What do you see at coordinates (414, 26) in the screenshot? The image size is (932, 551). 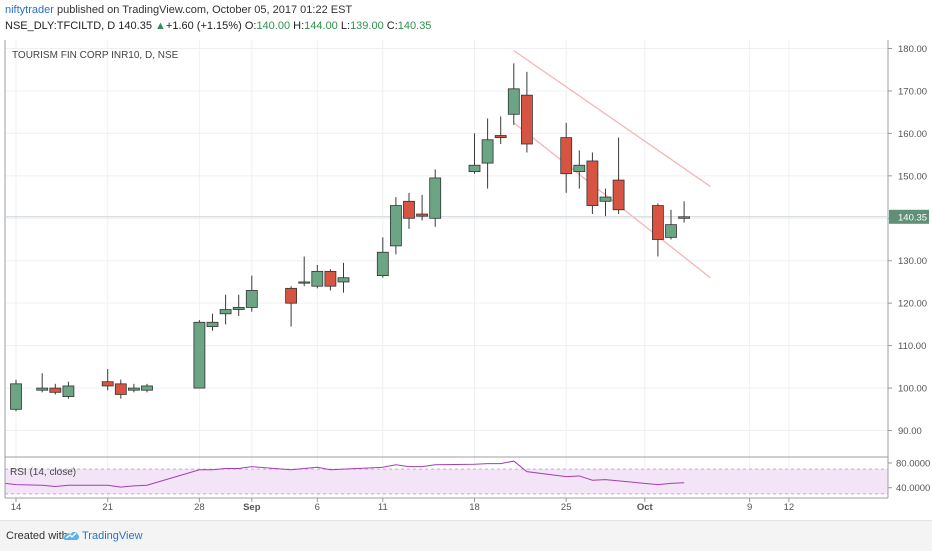 I see `close-value: 140.35` at bounding box center [414, 26].